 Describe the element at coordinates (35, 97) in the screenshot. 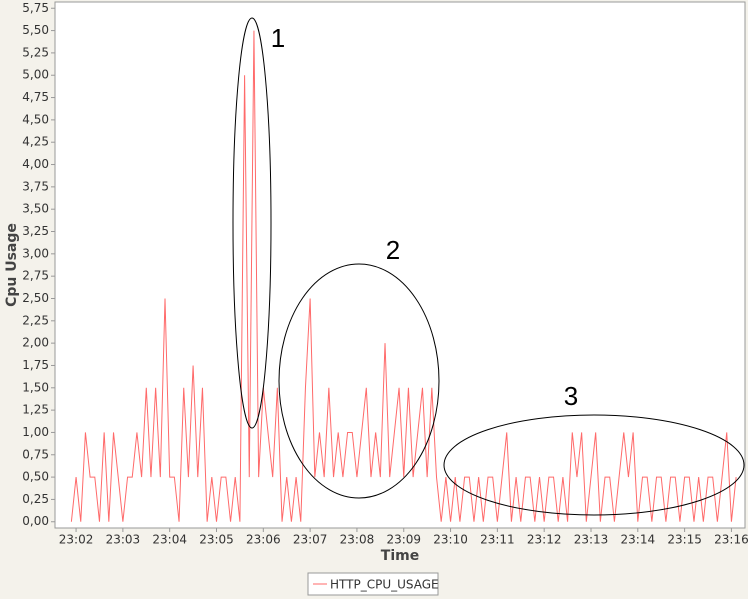

I see `y-tick-label: 4,75` at that location.